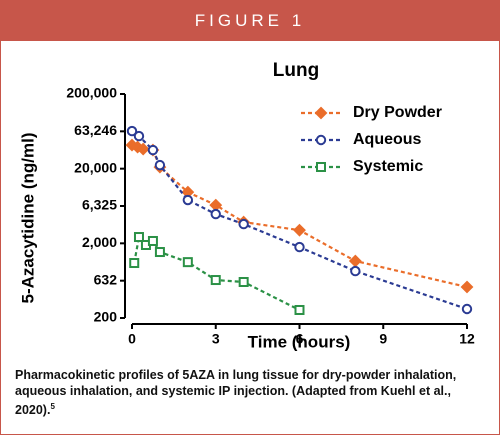 This screenshot has height=435, width=500. I want to click on x-tick-label: 12, so click(467, 339).